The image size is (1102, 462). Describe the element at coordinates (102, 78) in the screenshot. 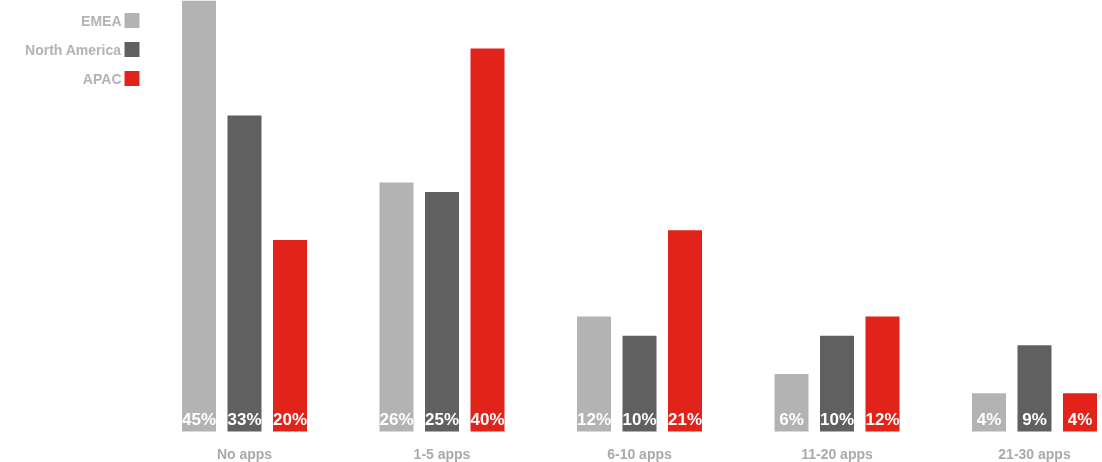

I see `legend-label: APAC` at that location.